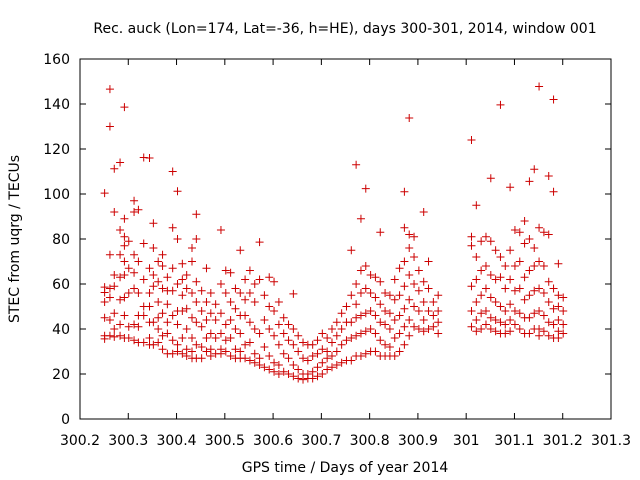  Describe the element at coordinates (15, 239) in the screenshot. I see `y-axis-label: STEC from uqrg / TECUs` at that location.